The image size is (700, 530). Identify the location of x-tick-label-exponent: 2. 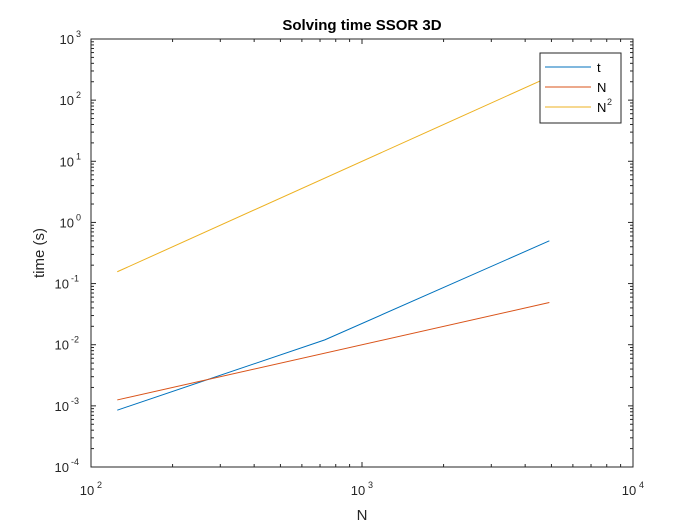
(99, 485).